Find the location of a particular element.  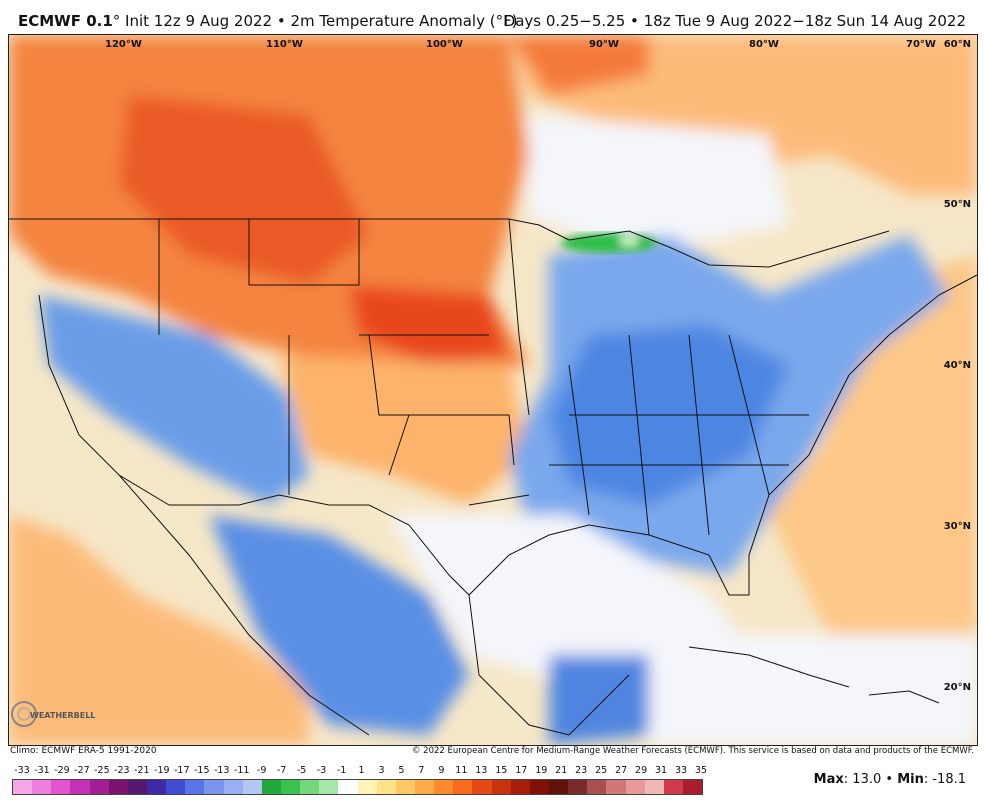

logo-text: WEATHERBELL is located at coordinates (62, 715).